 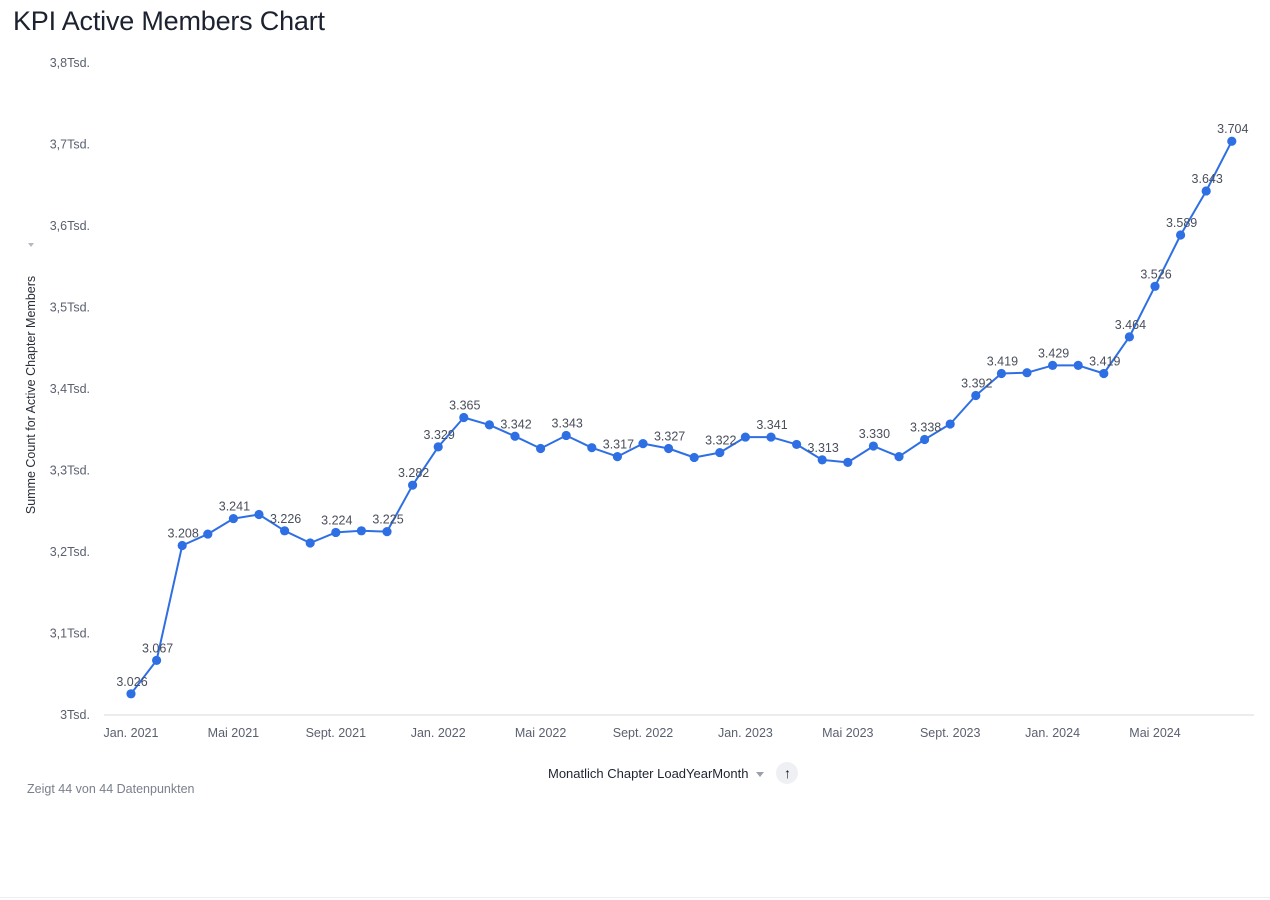 I want to click on data-label: 3.643, so click(x=1207, y=179).